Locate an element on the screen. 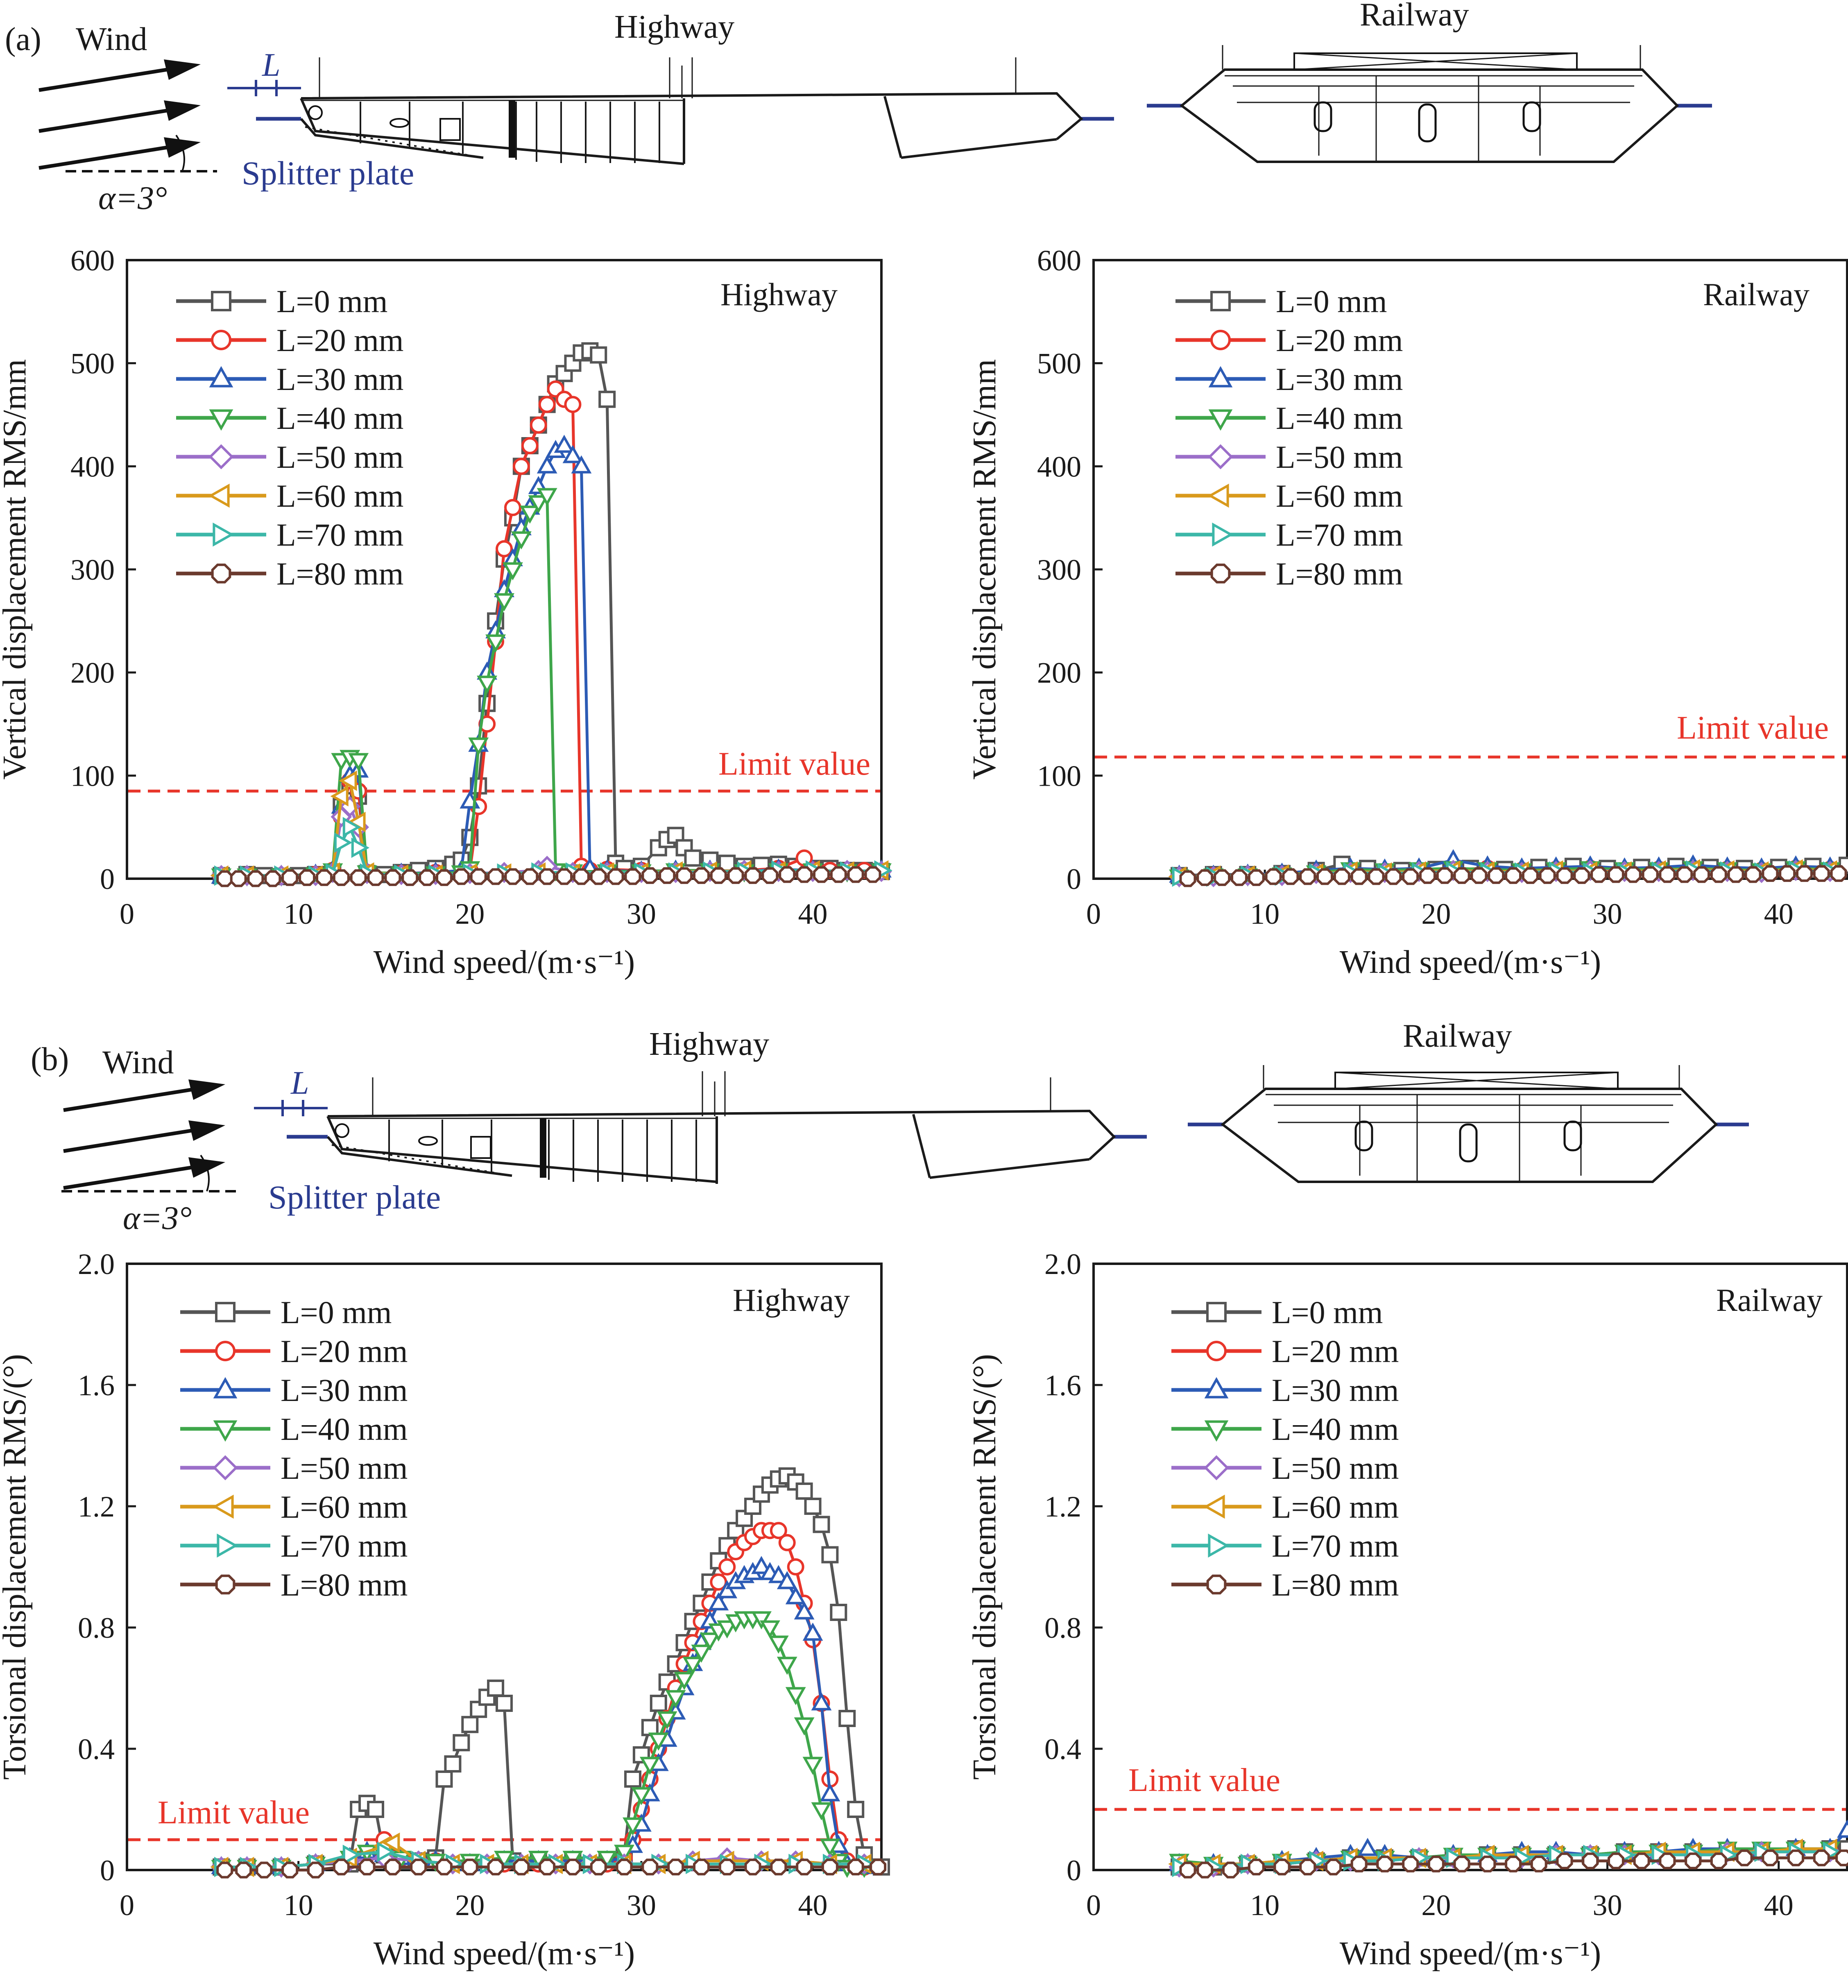  splitter-label-b: Splitter plate is located at coordinates (354, 1197).